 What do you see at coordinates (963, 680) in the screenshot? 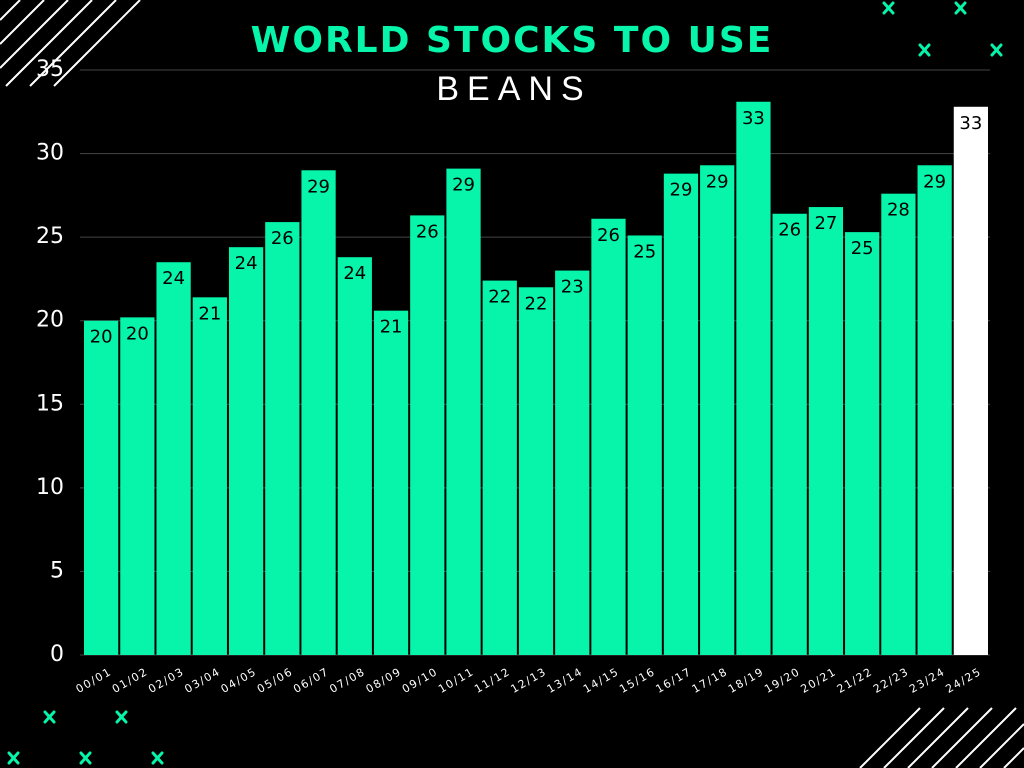
I see `x-tick-label: 24/25` at bounding box center [963, 680].